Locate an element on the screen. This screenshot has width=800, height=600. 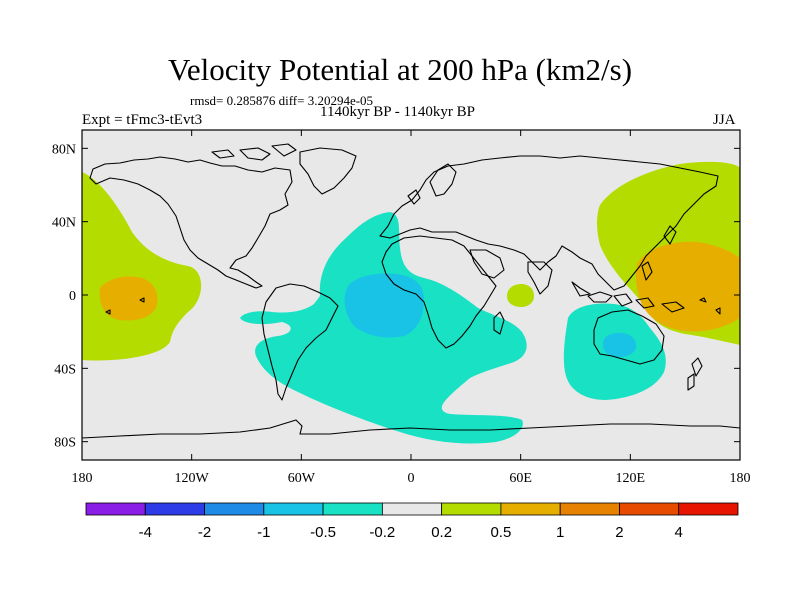
coastline-south-america is located at coordinates (300, 342).